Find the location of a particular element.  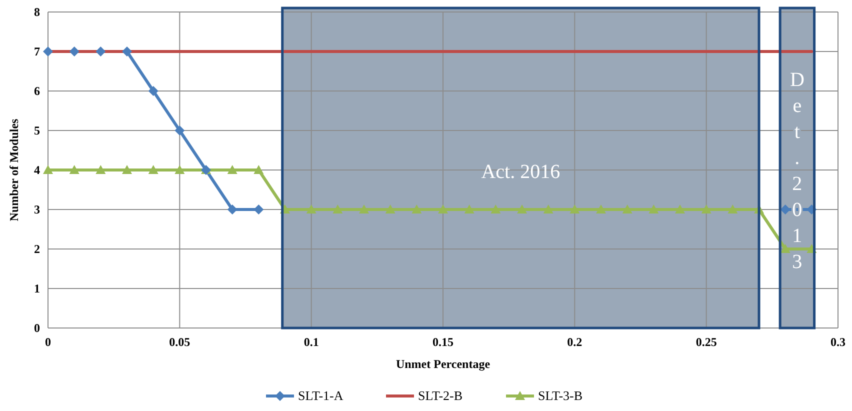

y-axis-title: Number of Modules is located at coordinates (14, 170).